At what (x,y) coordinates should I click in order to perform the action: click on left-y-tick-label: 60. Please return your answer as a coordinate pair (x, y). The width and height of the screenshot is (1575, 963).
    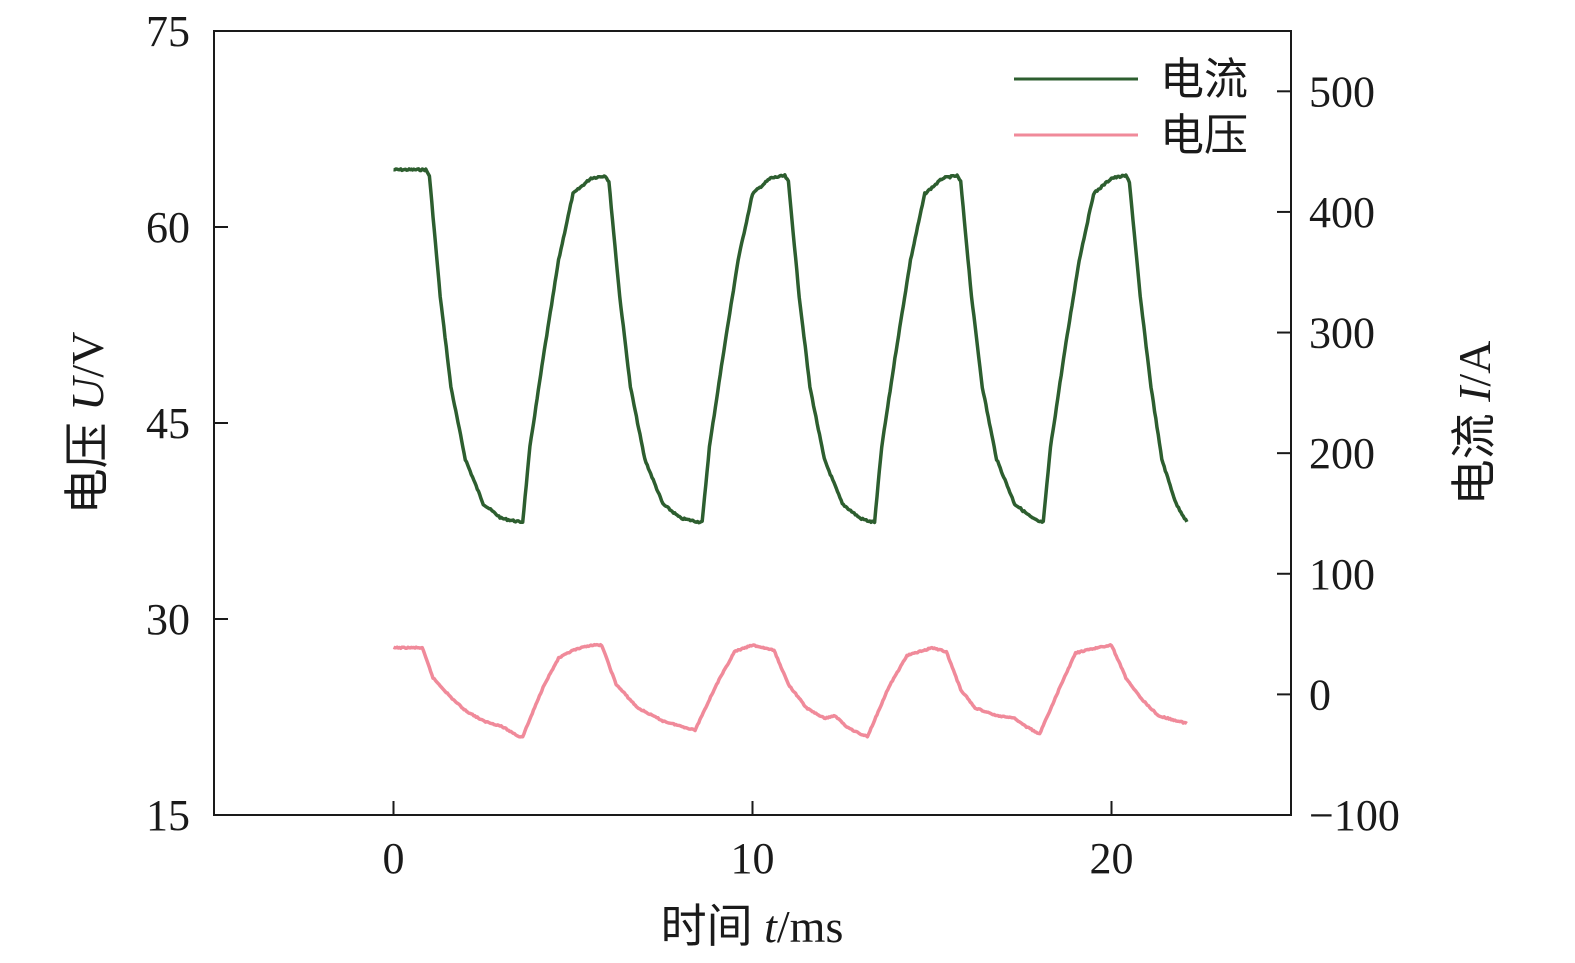
    Looking at the image, I should click on (168, 227).